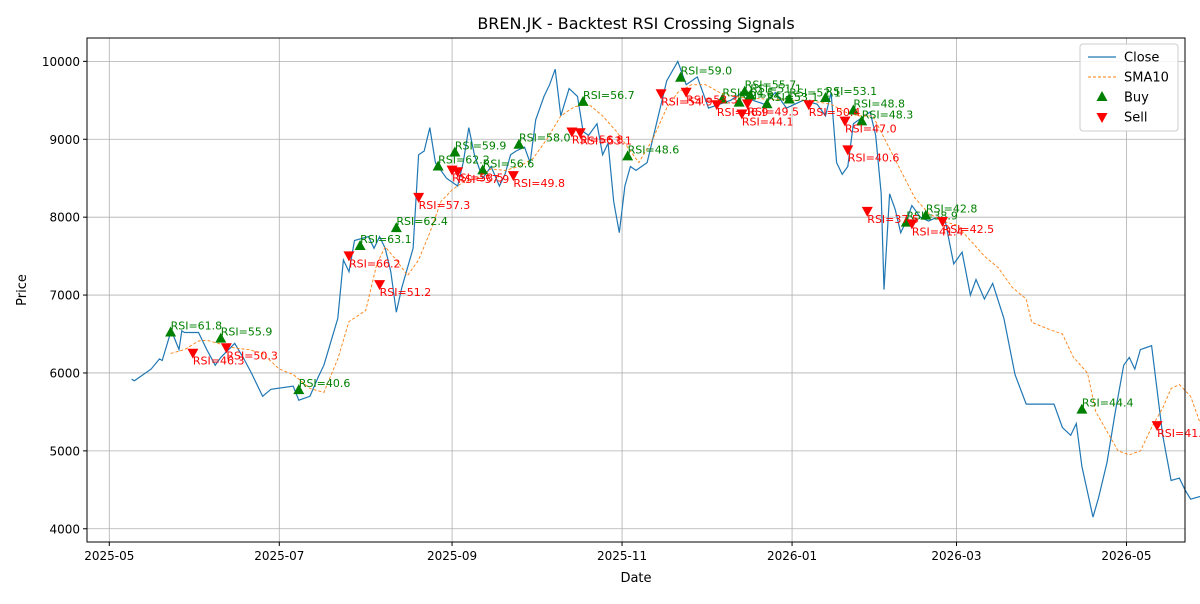 This screenshot has height=604, width=1200. I want to click on sell-label: RSI=53.1, so click(606, 140).